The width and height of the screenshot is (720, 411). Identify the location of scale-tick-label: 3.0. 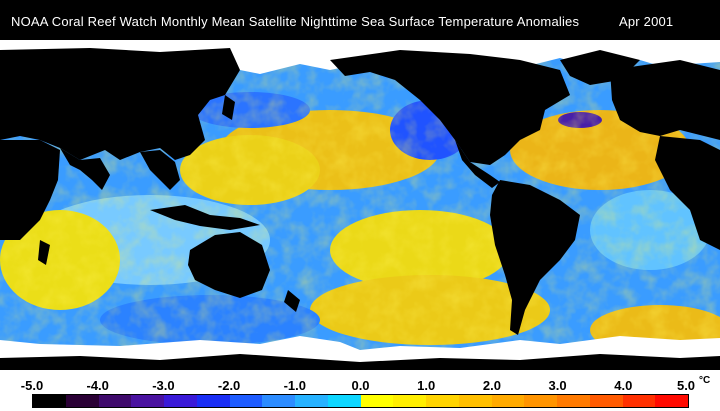
(557, 385).